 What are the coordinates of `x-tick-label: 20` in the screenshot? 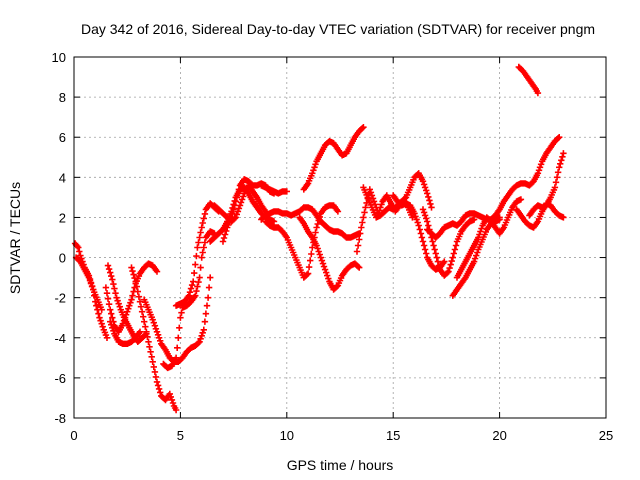 It's located at (499, 435).